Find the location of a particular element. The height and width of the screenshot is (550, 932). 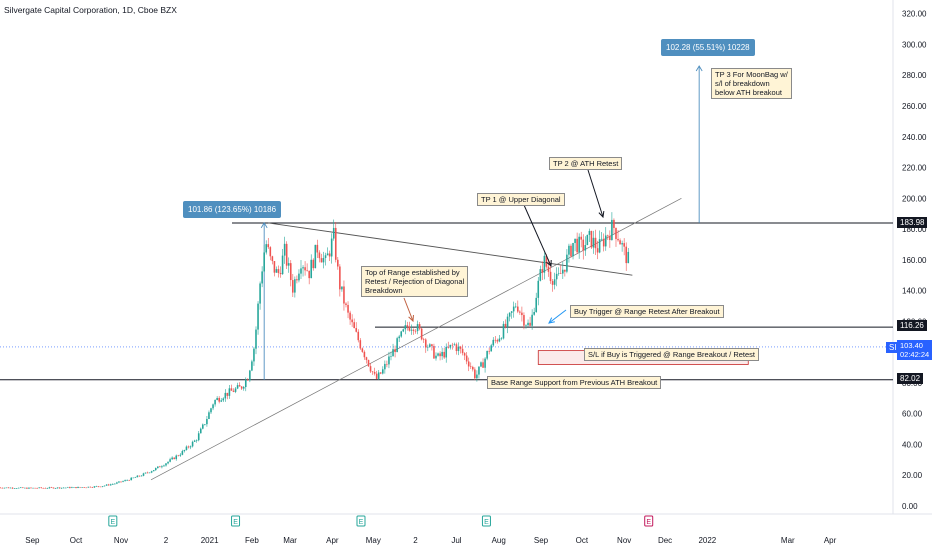

arrow-tp1 is located at coordinates (537, 235).